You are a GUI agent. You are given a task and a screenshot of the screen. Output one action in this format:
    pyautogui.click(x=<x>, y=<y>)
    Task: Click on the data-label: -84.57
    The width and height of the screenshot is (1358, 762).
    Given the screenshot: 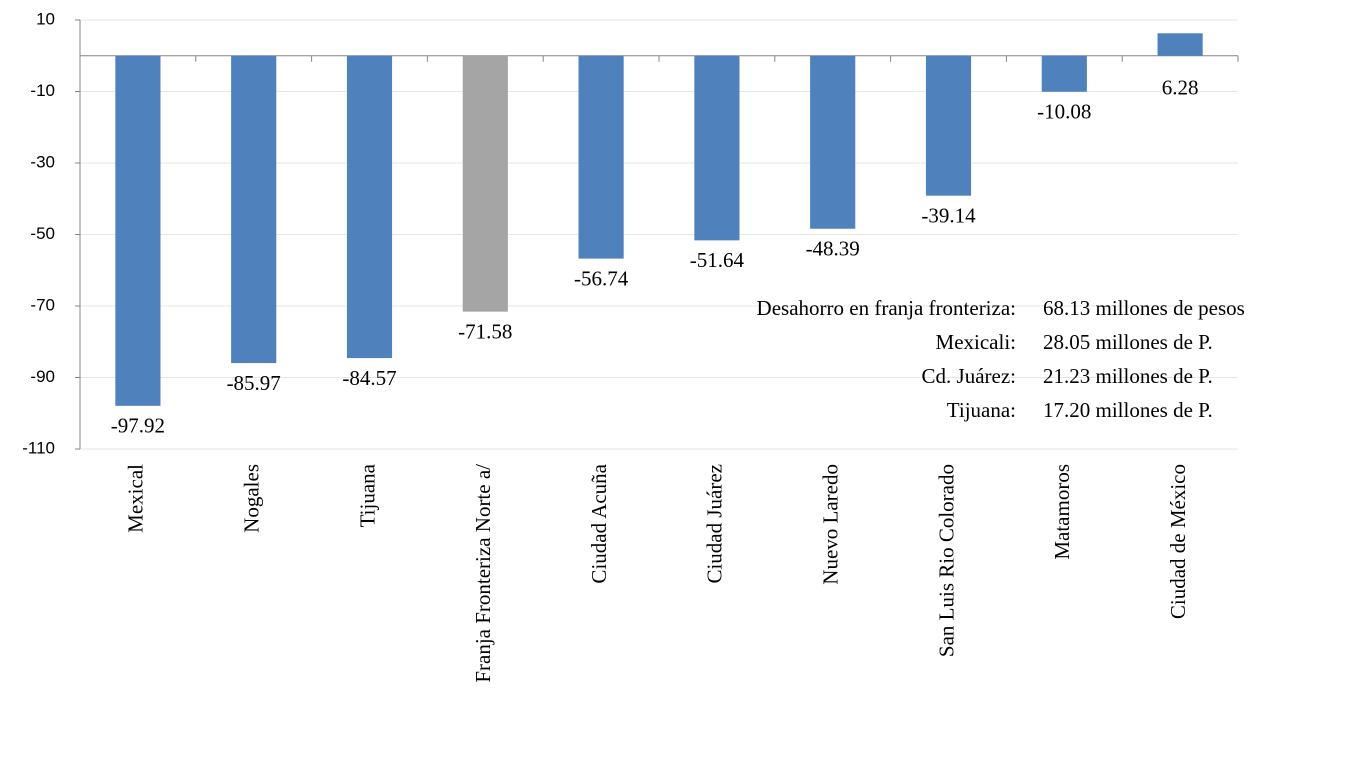 What is the action you would take?
    pyautogui.click(x=369, y=378)
    